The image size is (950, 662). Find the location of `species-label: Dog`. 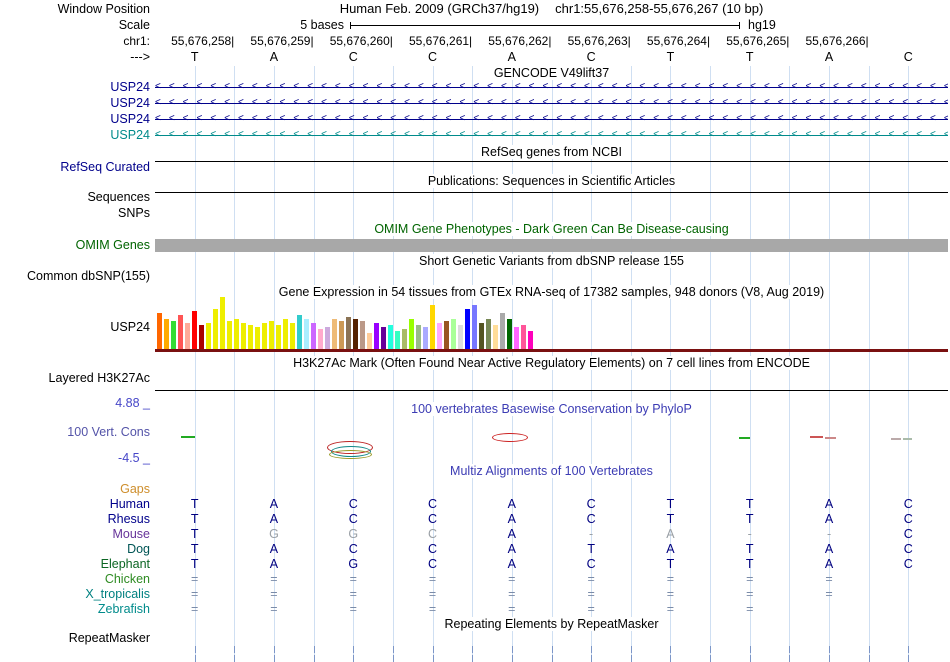

species-label: Dog is located at coordinates (138, 549).